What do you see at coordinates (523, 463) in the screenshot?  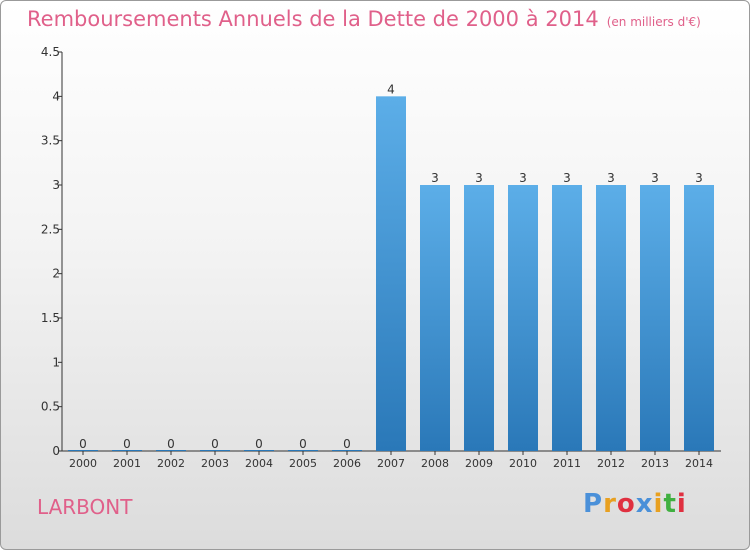 I see `x-tick-label-2010: 2010` at bounding box center [523, 463].